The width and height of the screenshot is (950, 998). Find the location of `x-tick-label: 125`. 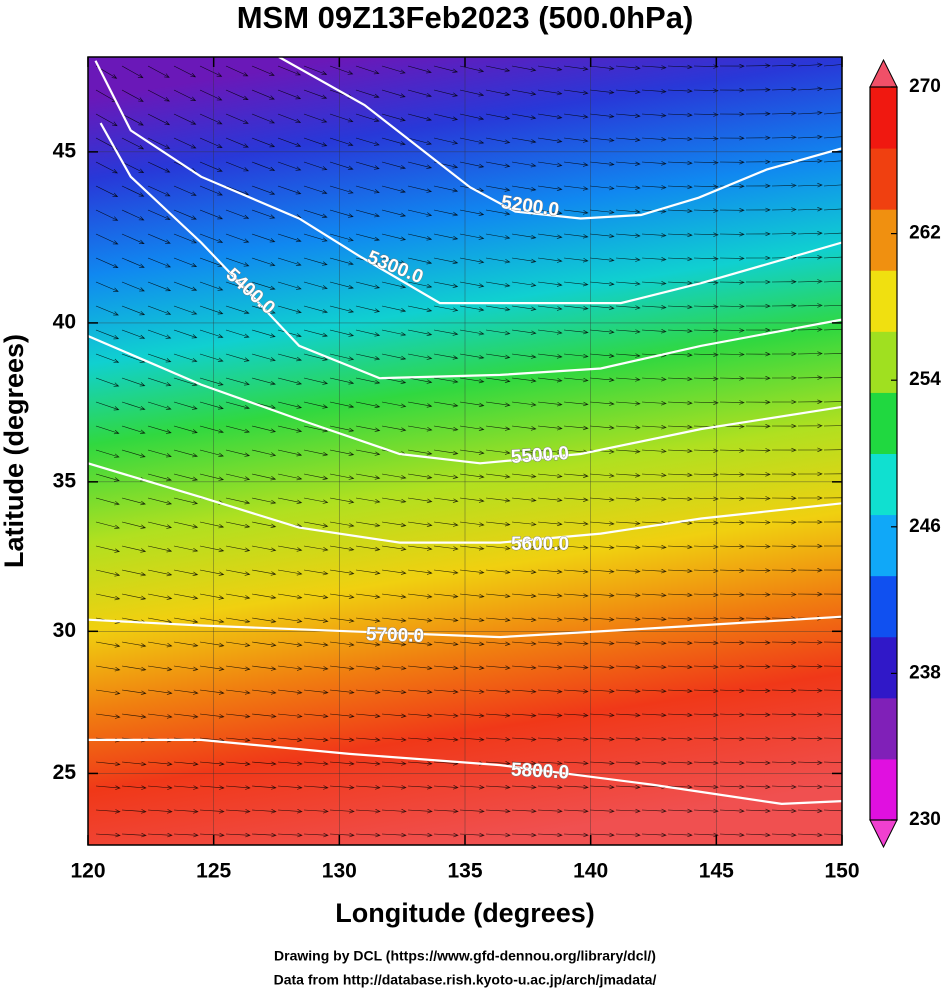

x-tick-label: 125 is located at coordinates (213, 871).